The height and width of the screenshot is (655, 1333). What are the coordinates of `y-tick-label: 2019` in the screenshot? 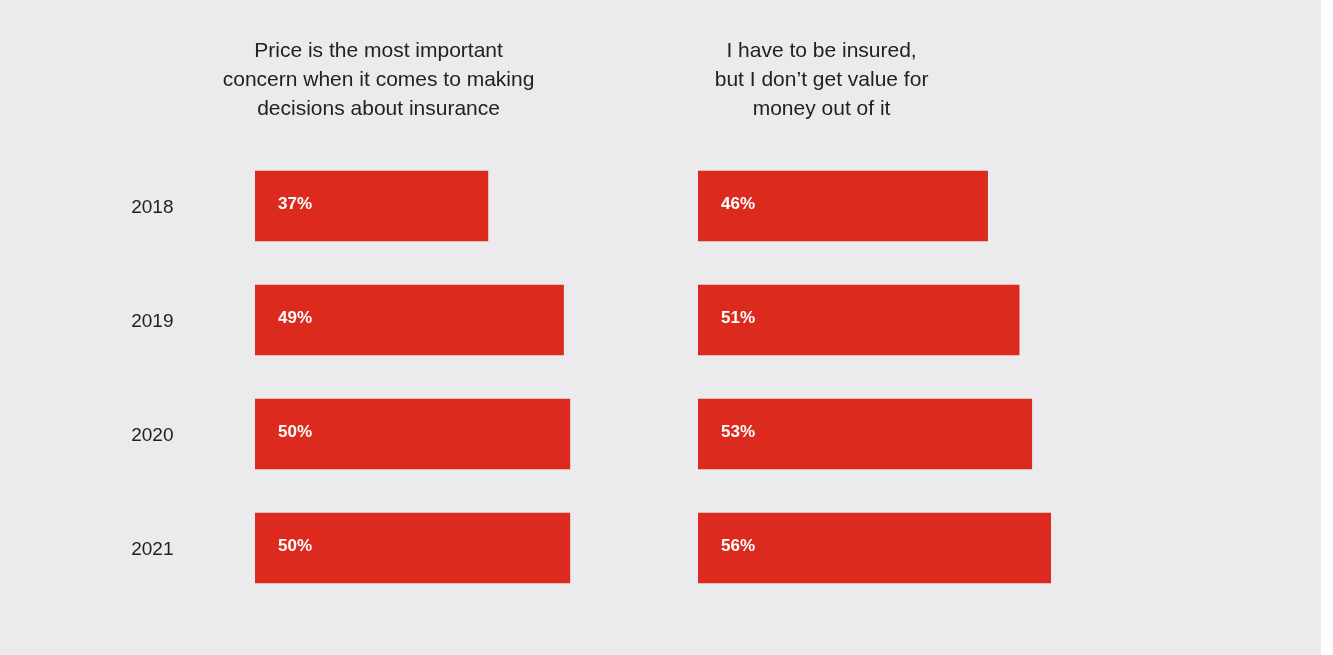 It's located at (152, 320).